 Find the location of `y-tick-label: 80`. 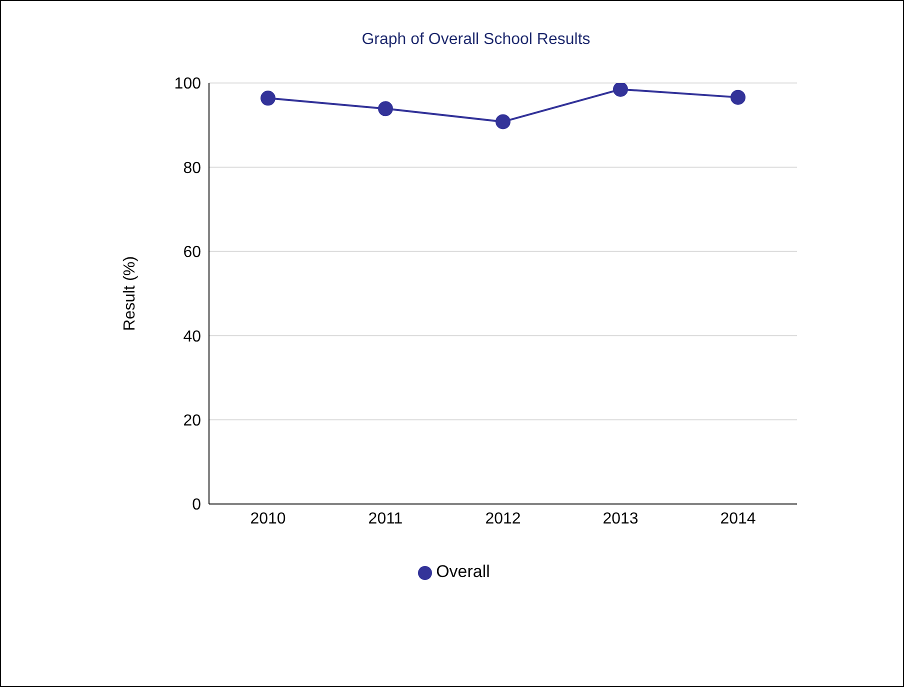

y-tick-label: 80 is located at coordinates (192, 168).